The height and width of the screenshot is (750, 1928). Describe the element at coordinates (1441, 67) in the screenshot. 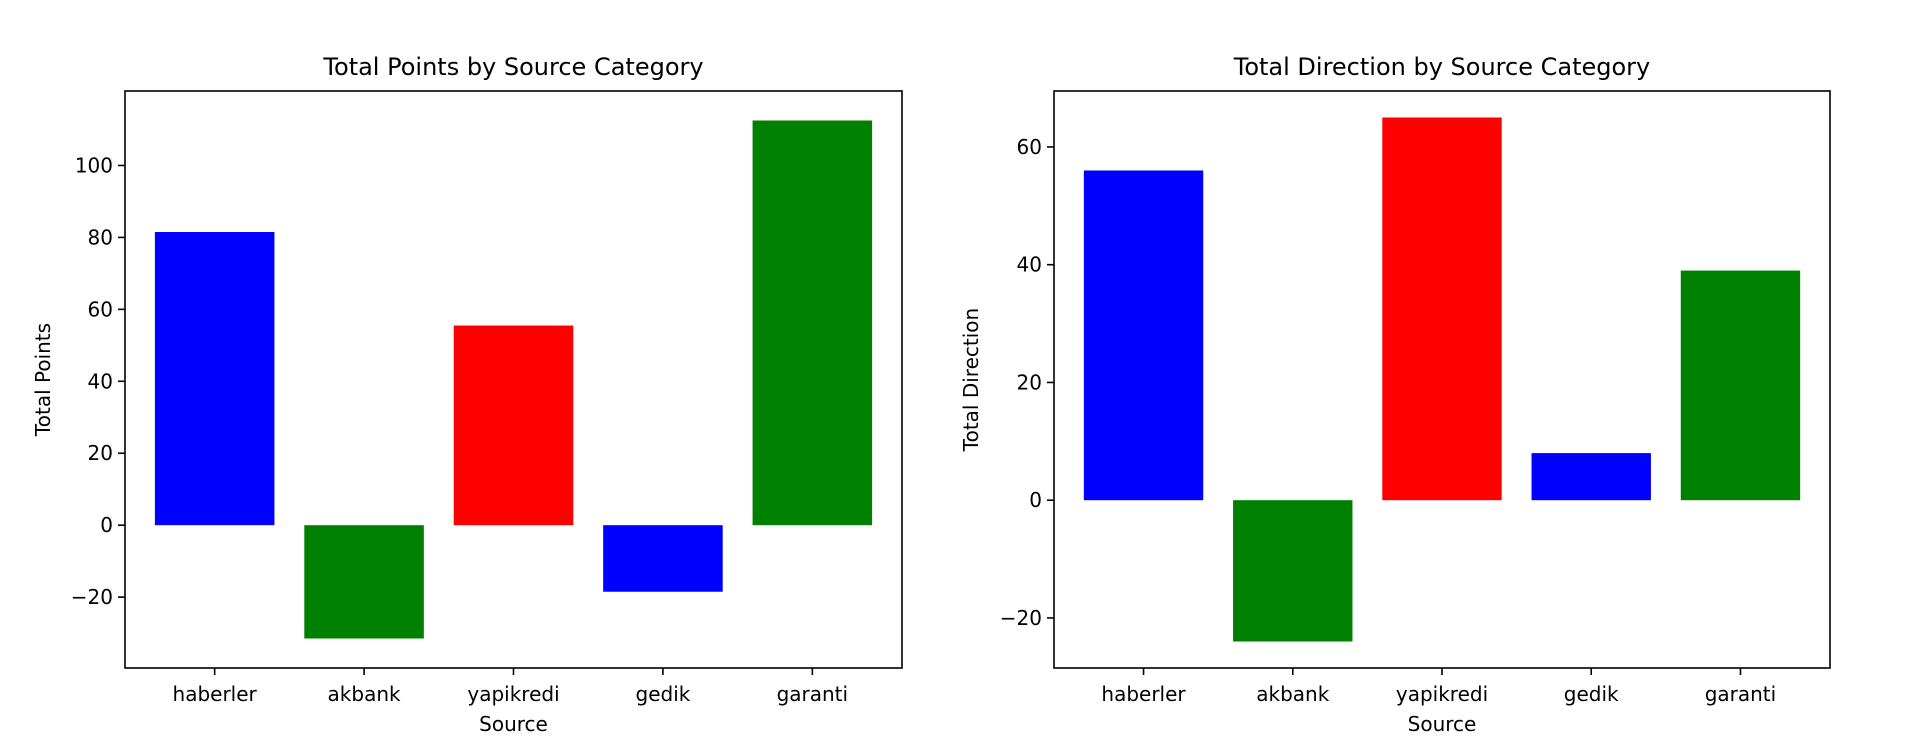

I see `chart-title: Total Direction by Source Category` at that location.